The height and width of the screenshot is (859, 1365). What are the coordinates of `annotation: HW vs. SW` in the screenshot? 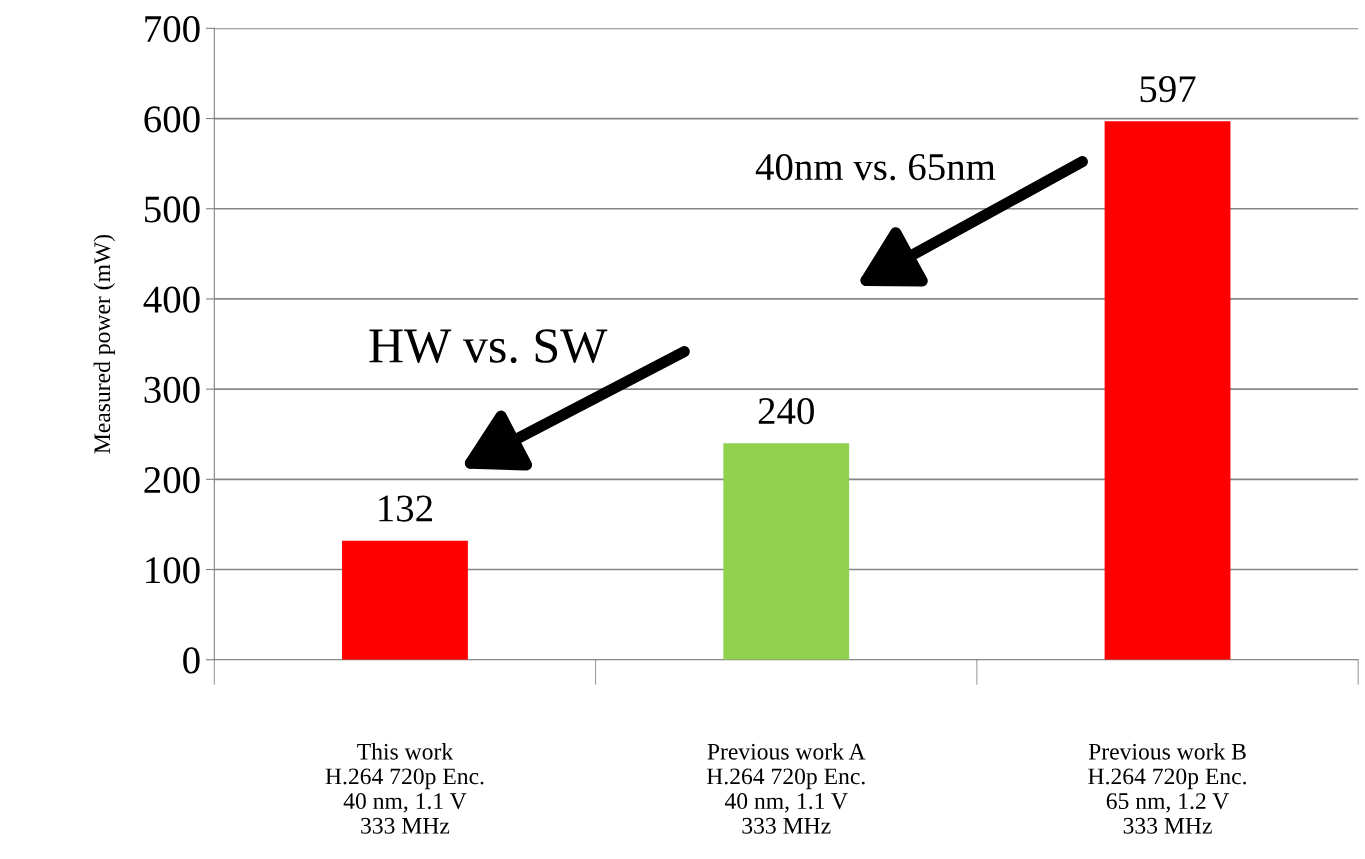 It's located at (488, 346).